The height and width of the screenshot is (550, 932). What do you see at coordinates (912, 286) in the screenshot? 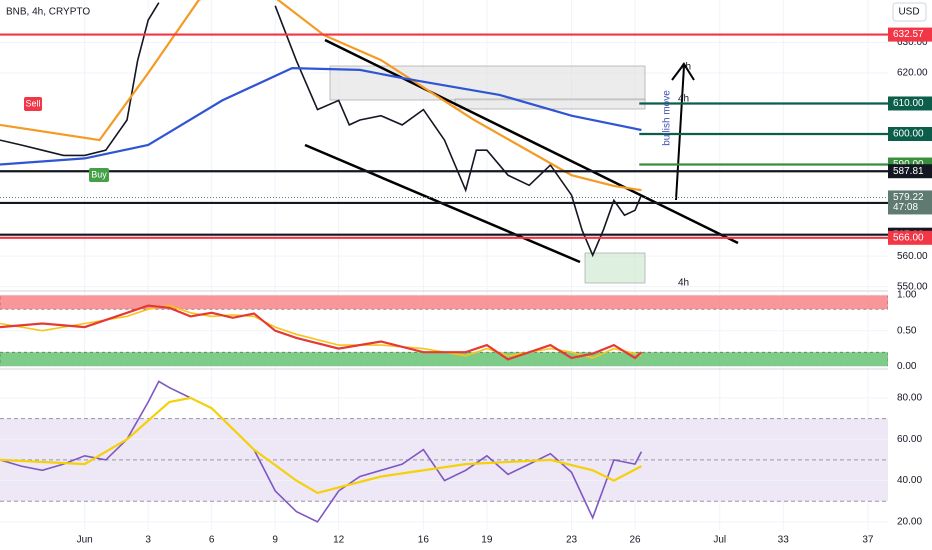
I see `y-tick-label: 550.00` at bounding box center [912, 286].